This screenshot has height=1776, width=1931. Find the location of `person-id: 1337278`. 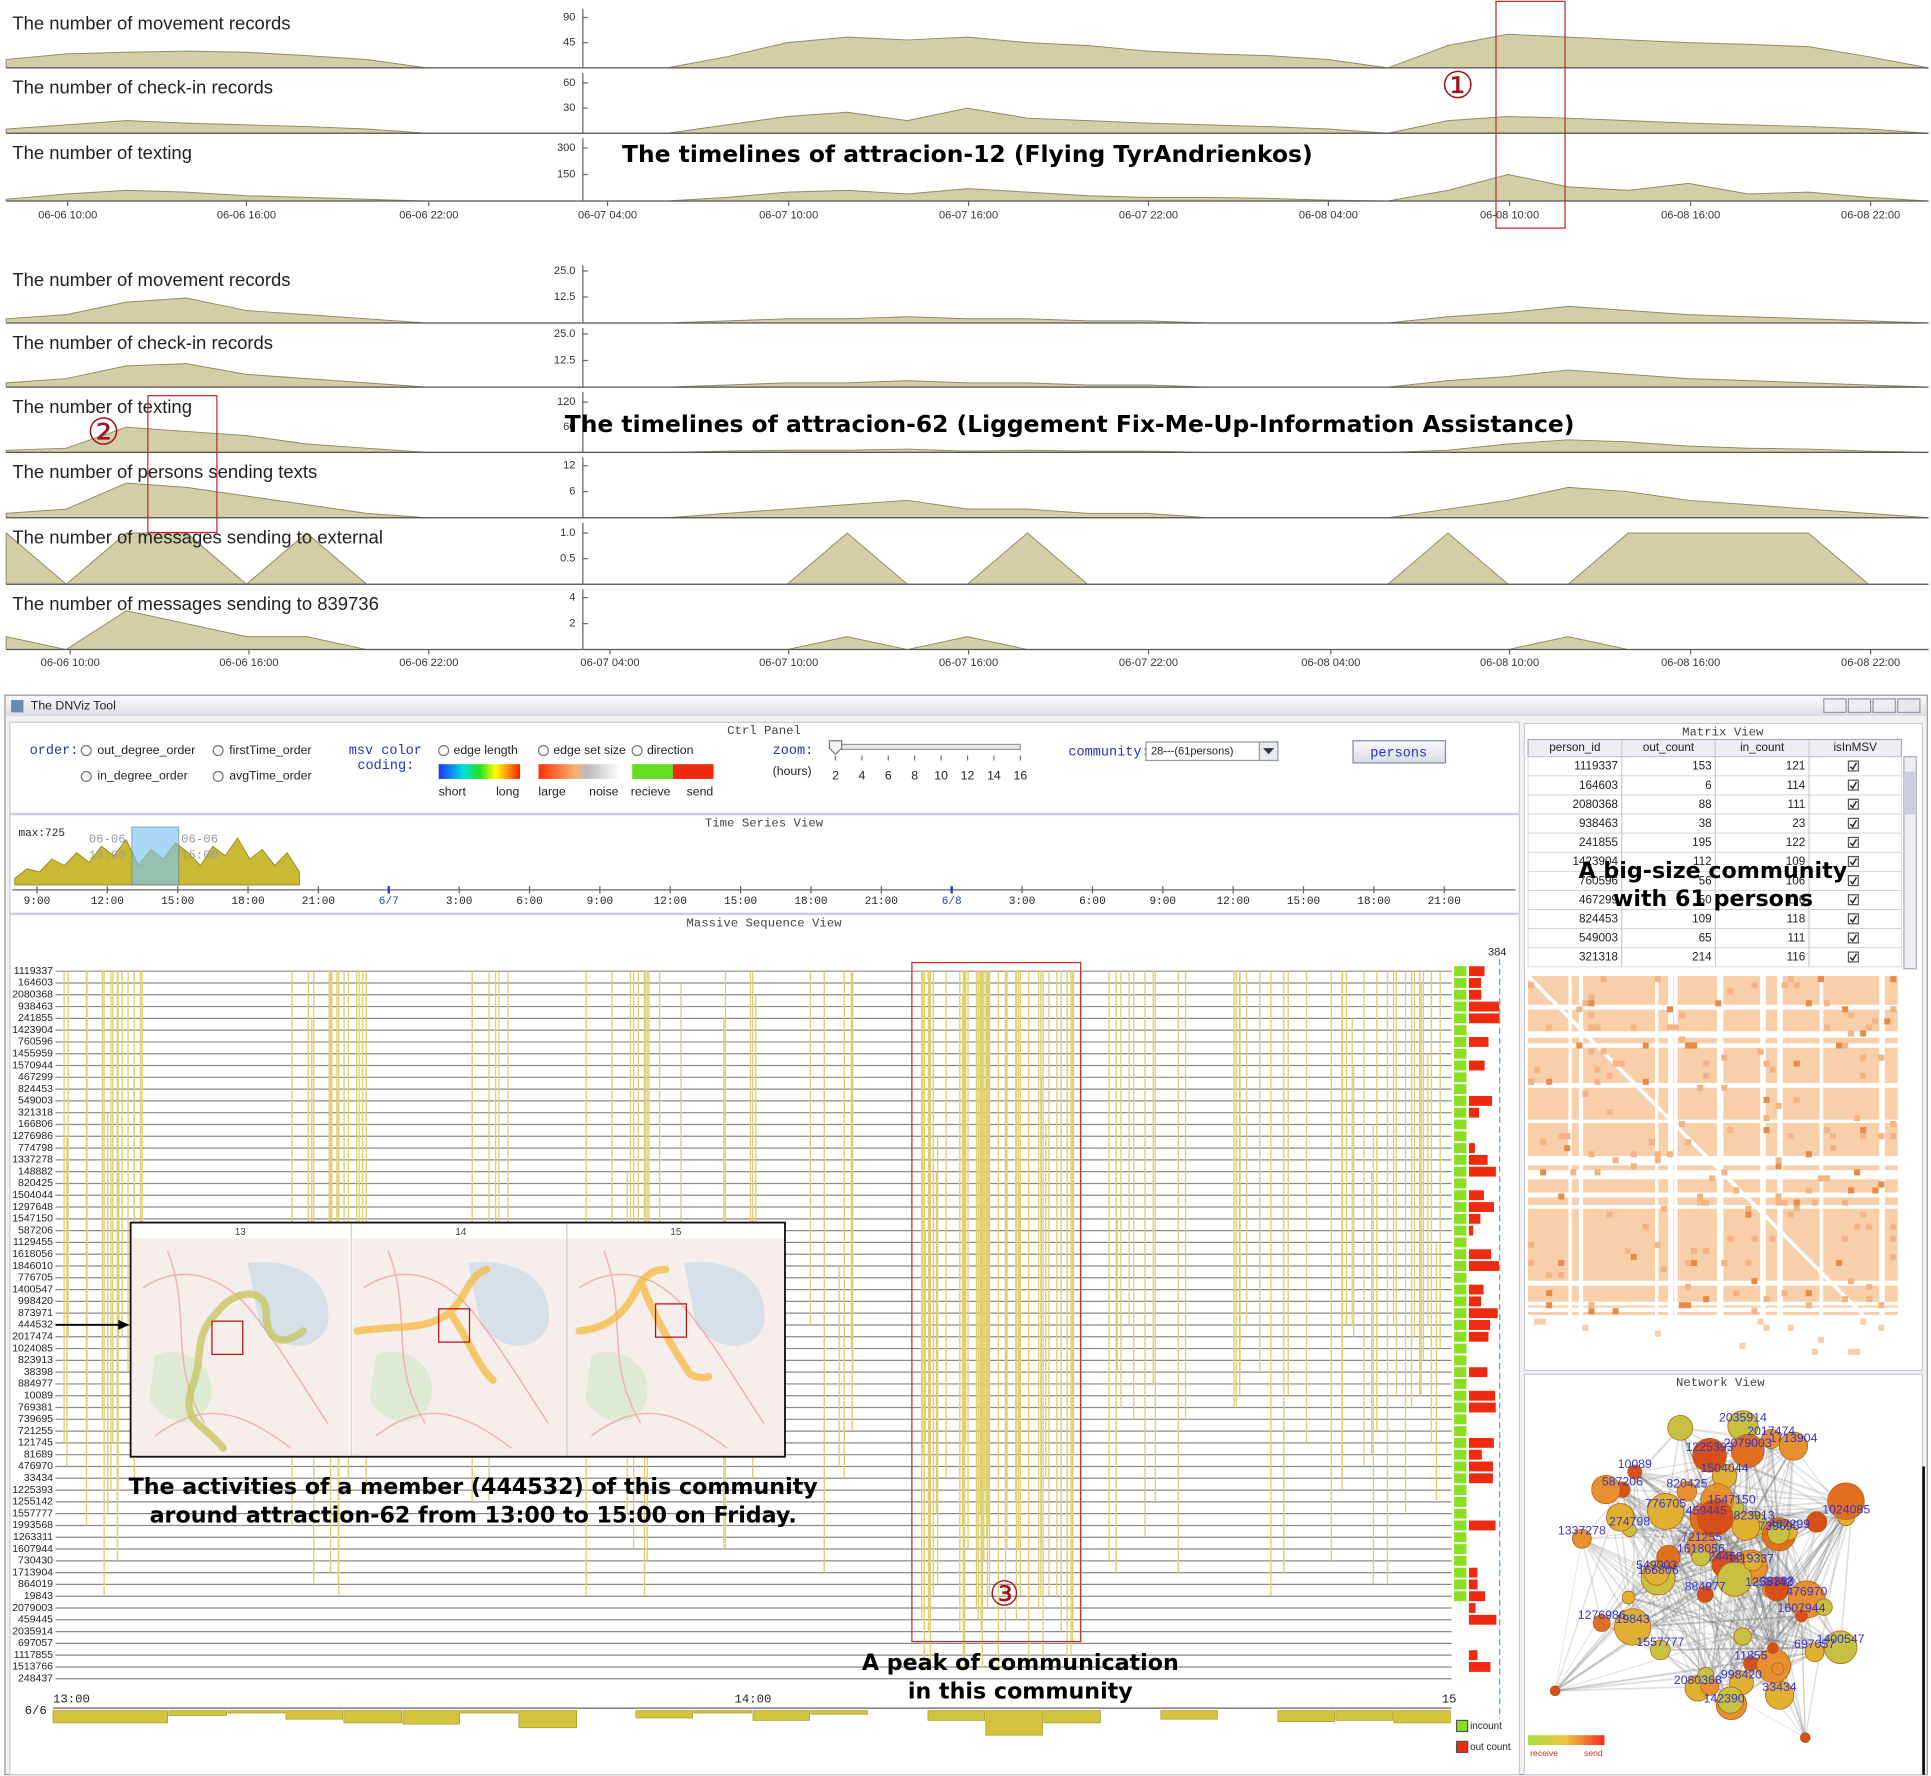

person-id: 1337278 is located at coordinates (32, 1160).